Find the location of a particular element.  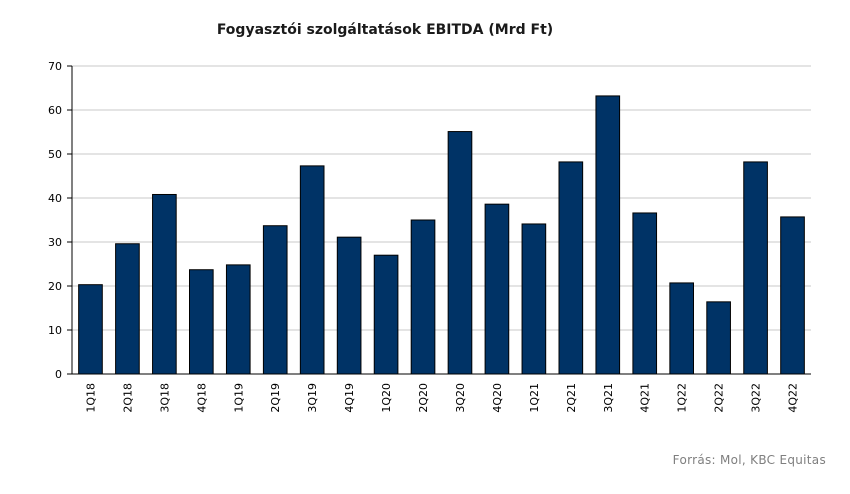

x-tick-label: 3Q19 is located at coordinates (312, 398).